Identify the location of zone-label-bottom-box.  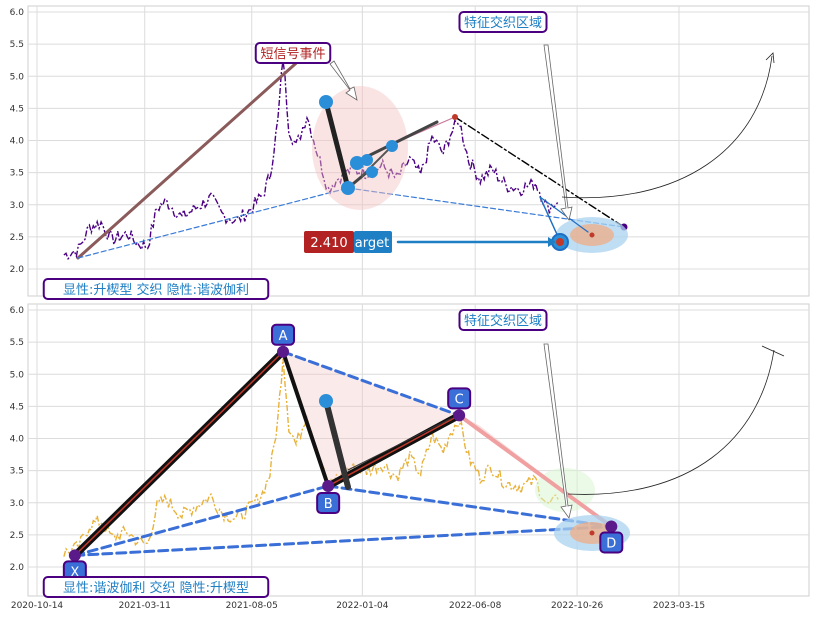
(503, 320).